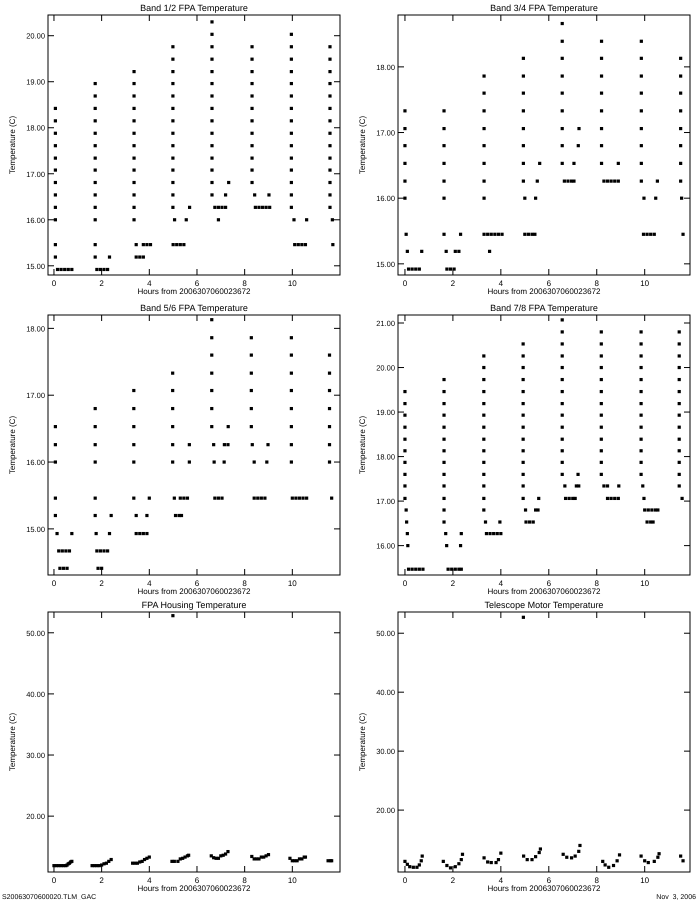  Describe the element at coordinates (293, 880) in the screenshot. I see `x-tick-label: 10` at that location.